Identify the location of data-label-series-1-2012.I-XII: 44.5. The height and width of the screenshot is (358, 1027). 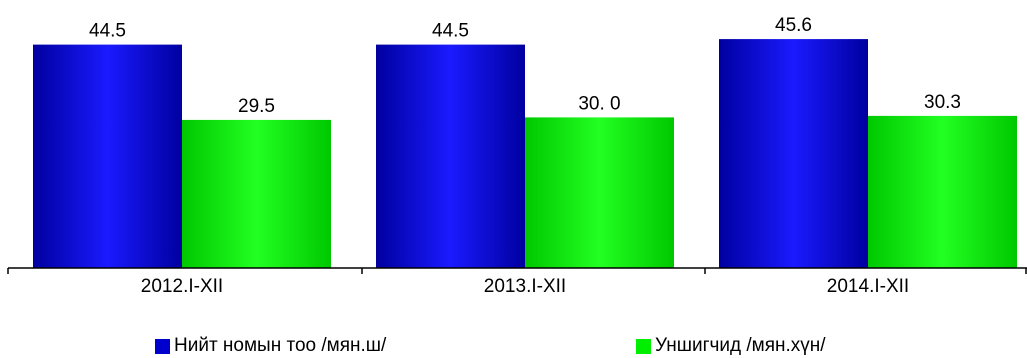
(107, 31).